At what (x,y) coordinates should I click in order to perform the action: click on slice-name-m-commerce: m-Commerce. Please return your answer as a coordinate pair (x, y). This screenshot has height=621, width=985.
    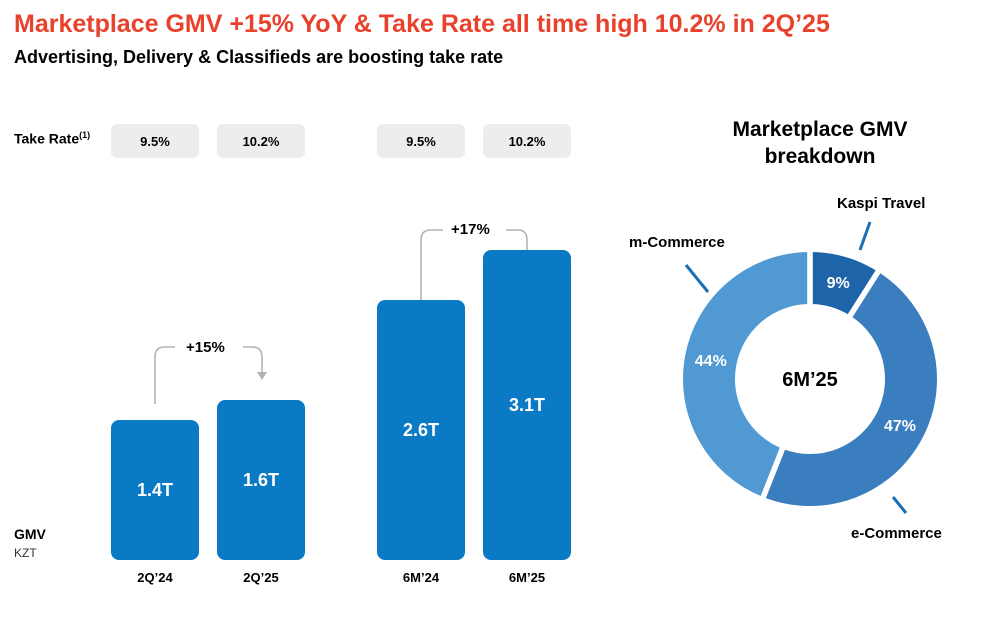
    Looking at the image, I should click on (677, 242).